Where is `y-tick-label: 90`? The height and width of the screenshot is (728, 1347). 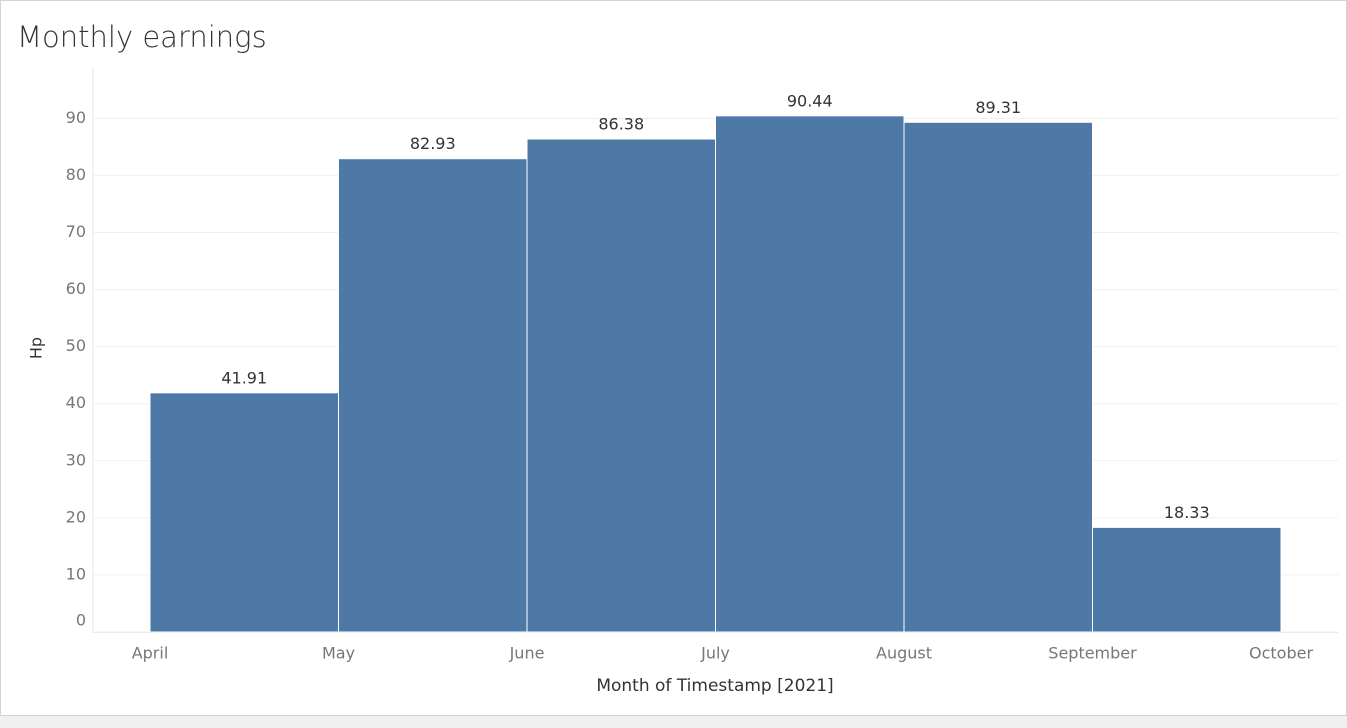 y-tick-label: 90 is located at coordinates (76, 117).